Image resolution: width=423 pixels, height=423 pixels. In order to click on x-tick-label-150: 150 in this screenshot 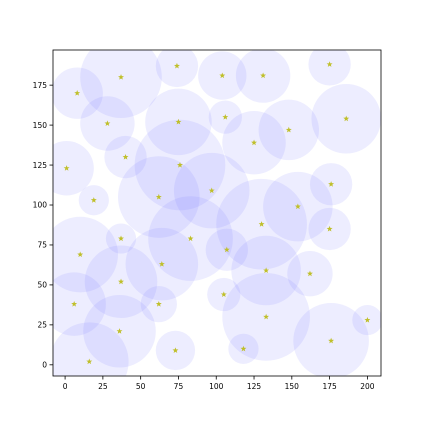, I will do `click(292, 386)`.